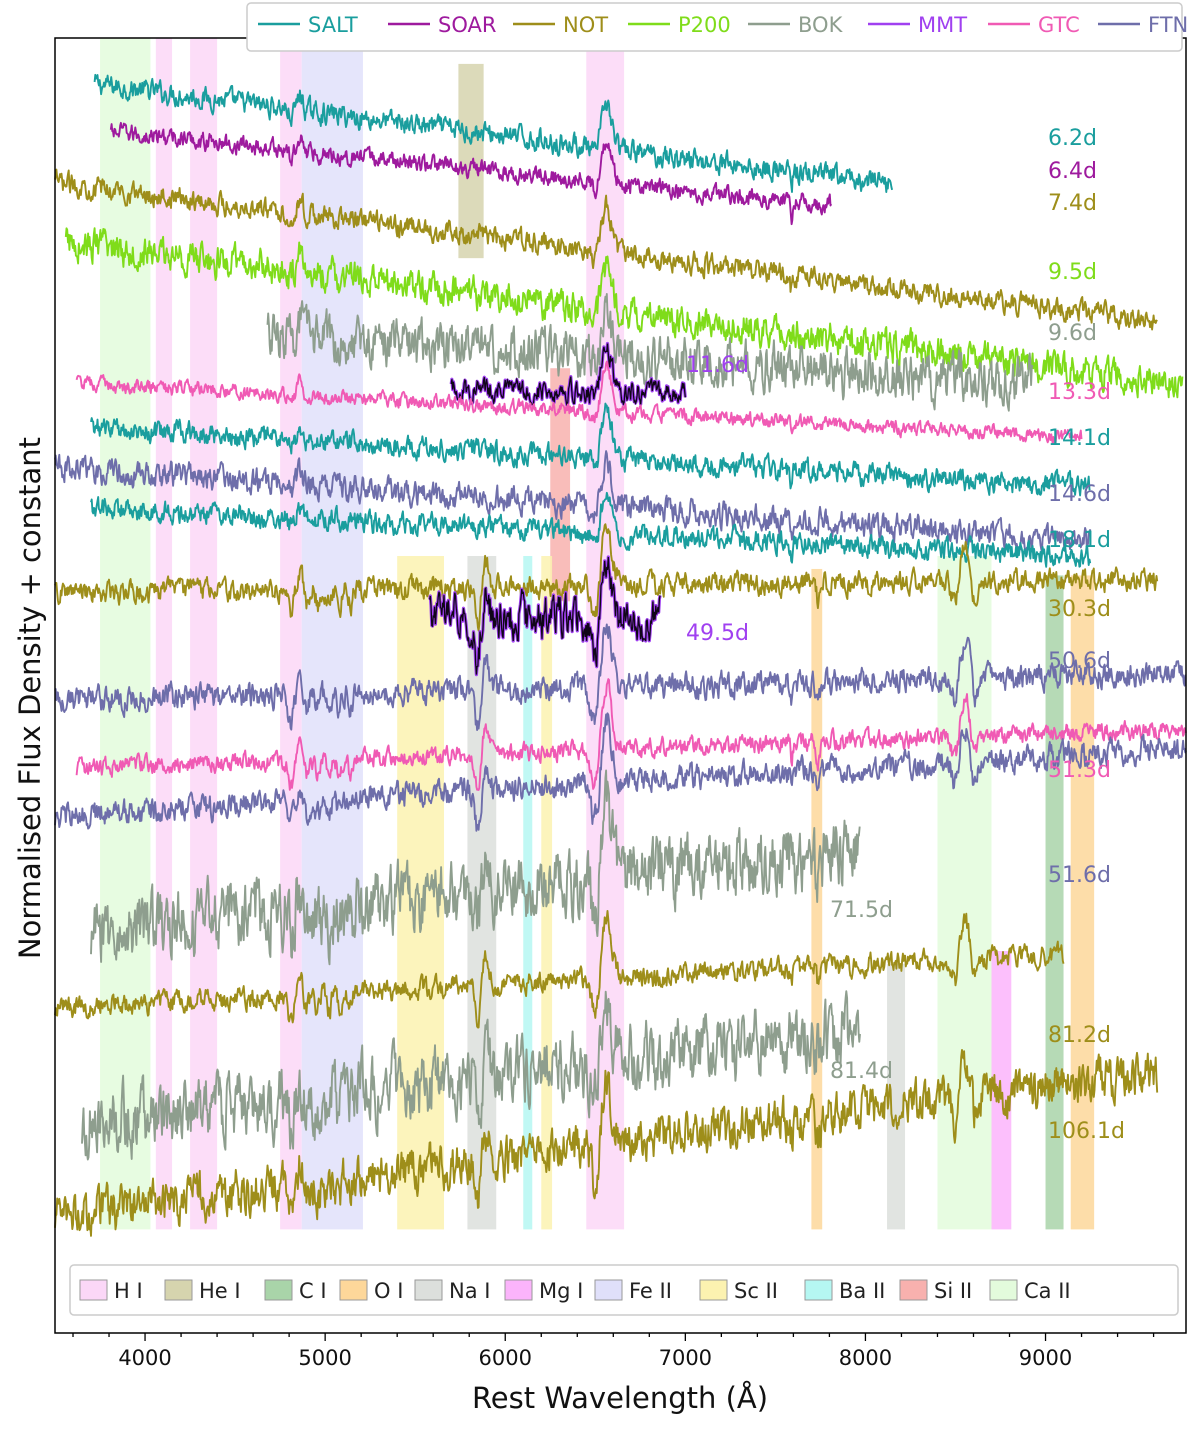 The width and height of the screenshot is (1200, 1435). I want to click on species-legend-label-sc-ii: Sc II, so click(756, 1291).